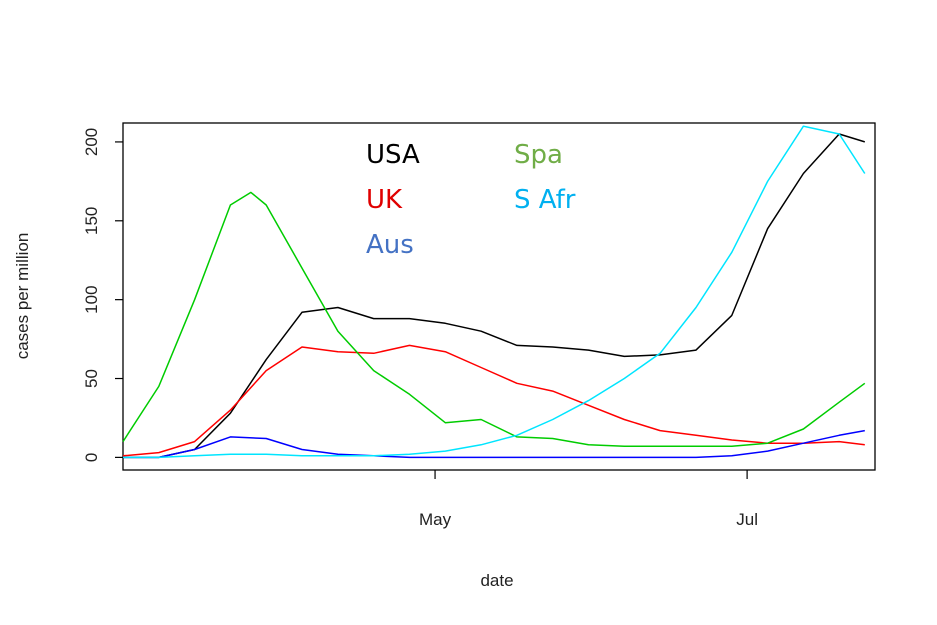  What do you see at coordinates (538, 155) in the screenshot?
I see `legend-spa: Spa` at bounding box center [538, 155].